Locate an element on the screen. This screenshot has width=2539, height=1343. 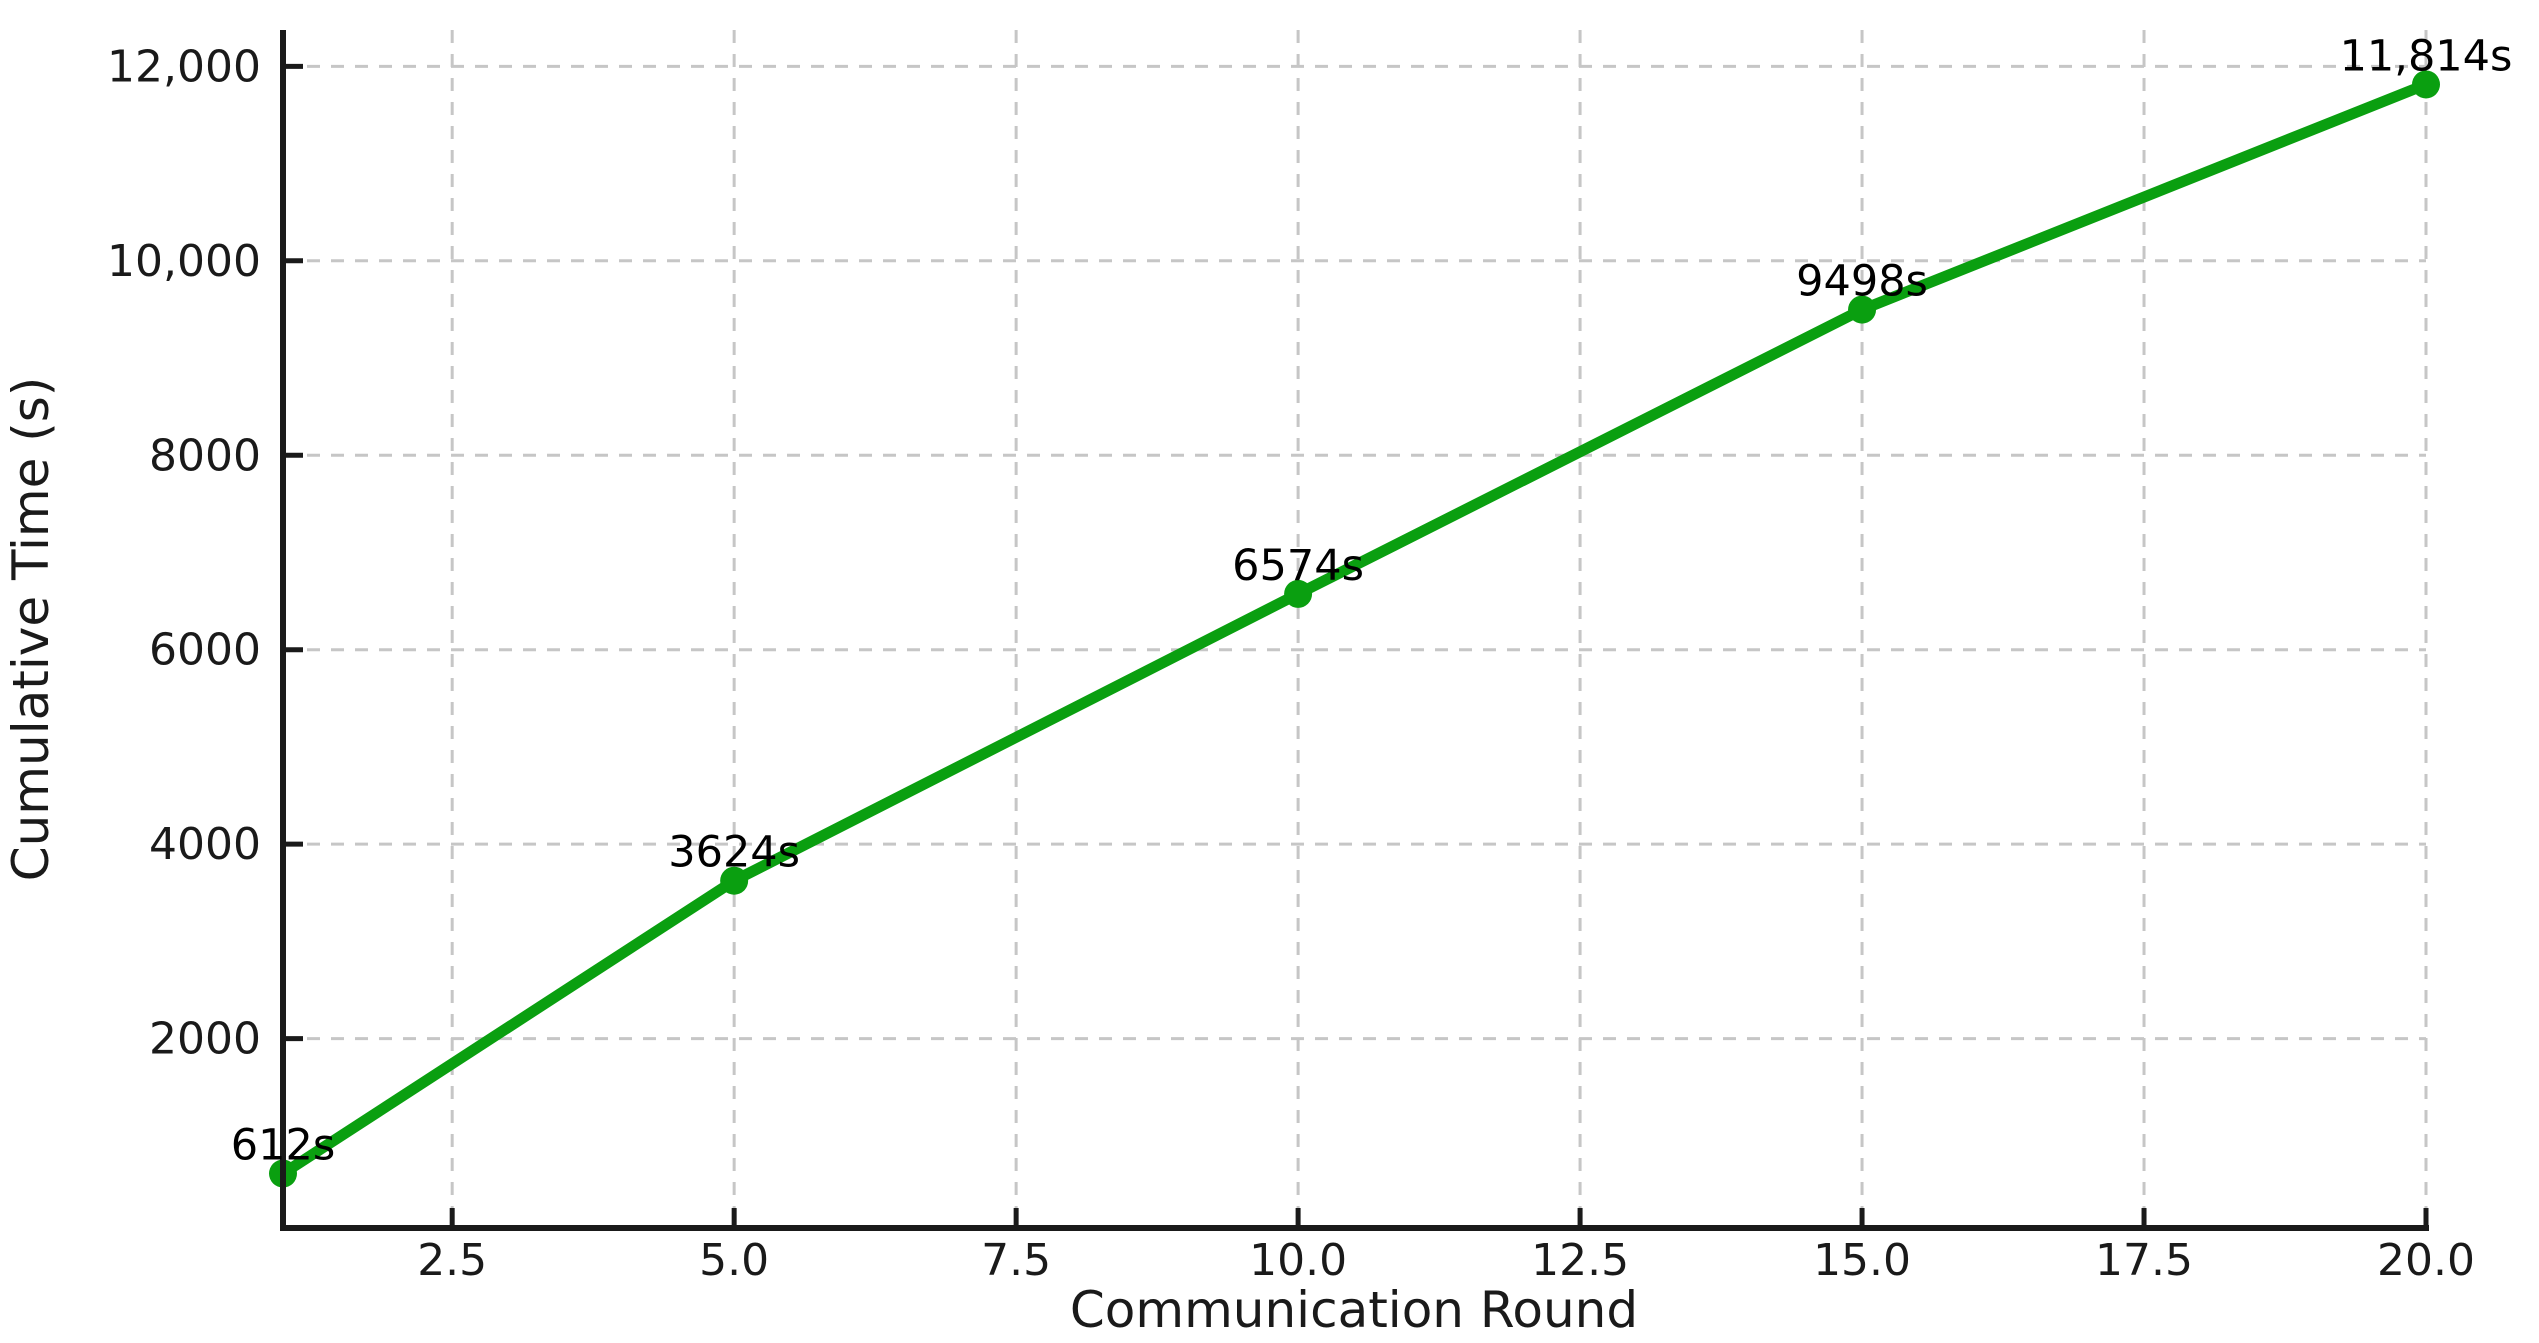
y-tick-label: 12,000 is located at coordinates (184, 66).